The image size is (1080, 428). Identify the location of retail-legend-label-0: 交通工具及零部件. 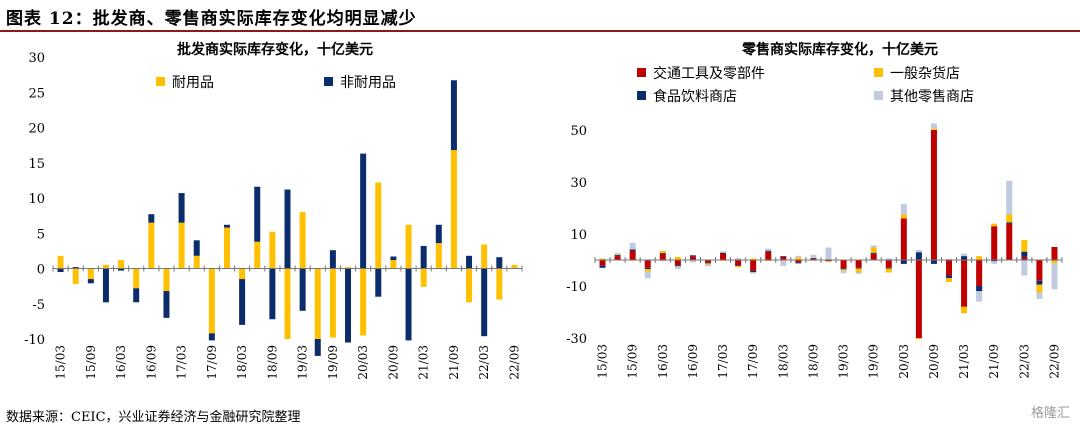
(709, 73).